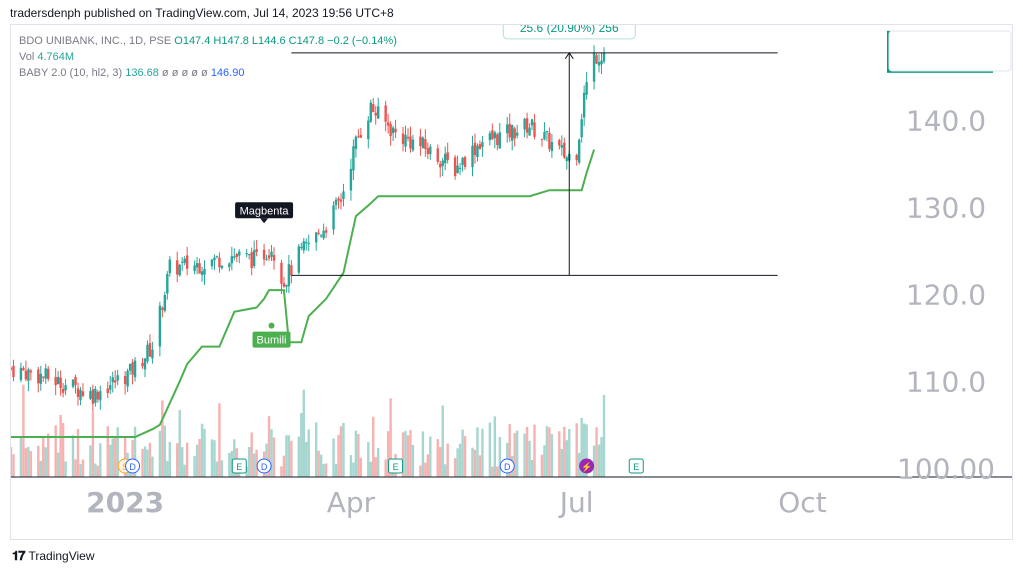 Image resolution: width=1023 pixels, height=574 pixels. What do you see at coordinates (184, 73) in the screenshot?
I see `indicator-placeholders: ø ø ø ø ø` at bounding box center [184, 73].